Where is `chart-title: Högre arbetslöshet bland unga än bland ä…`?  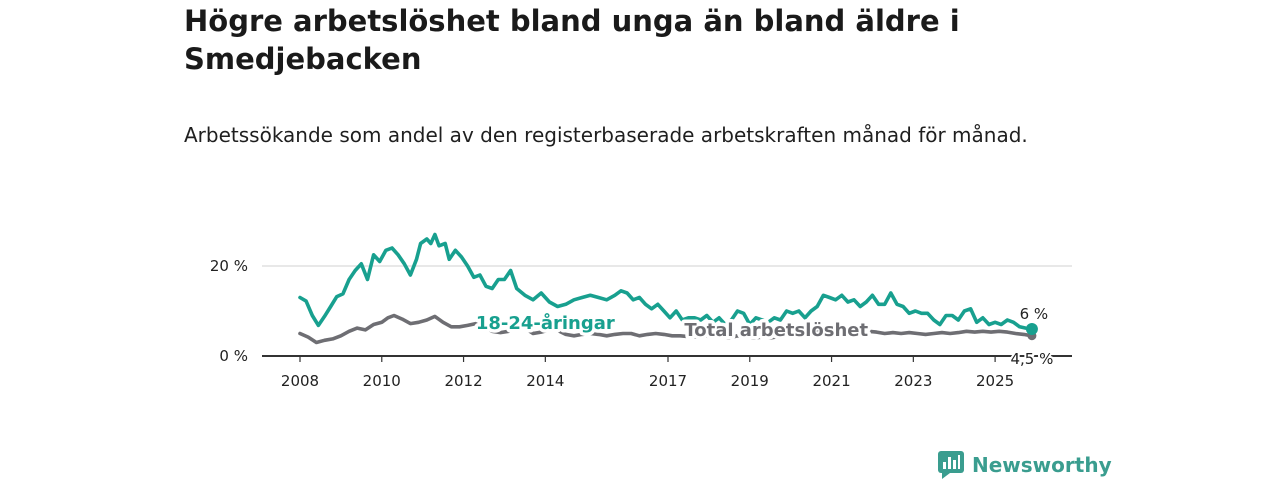
chart-title: Högre arbetslöshet bland unga än bland ä… is located at coordinates (572, 40).